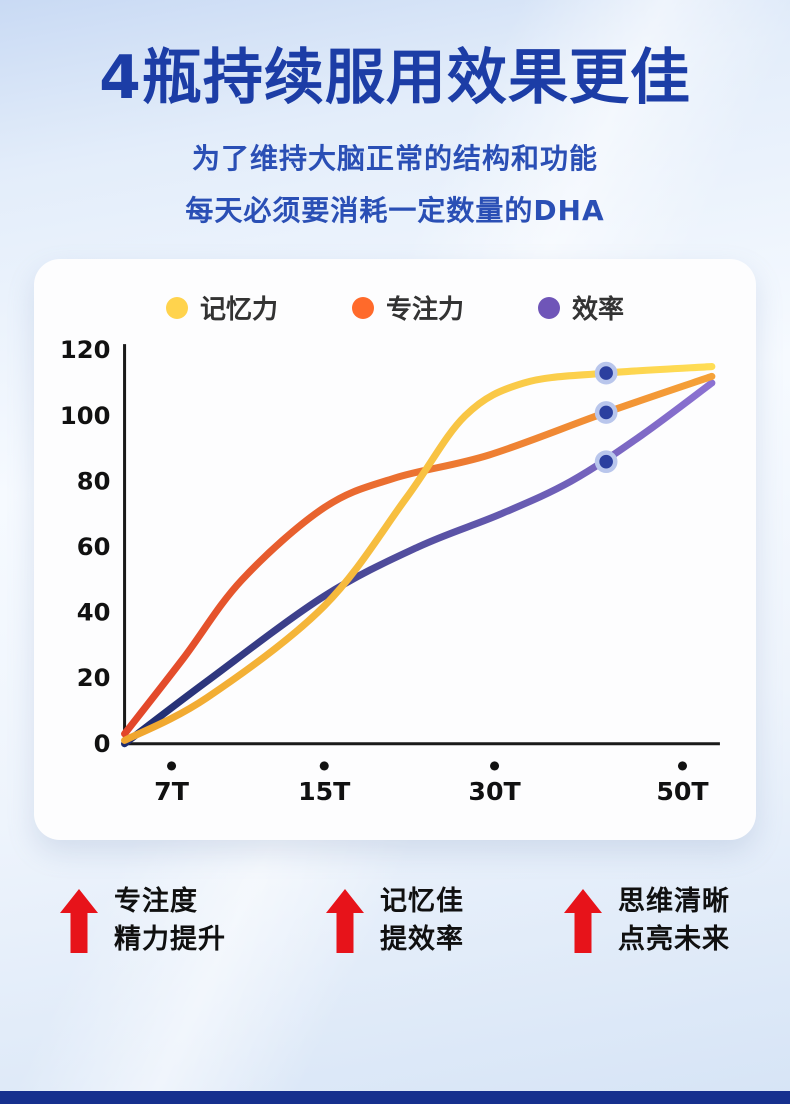 The width and height of the screenshot is (790, 1104). What do you see at coordinates (176, 307) in the screenshot?
I see `legend-dot-memory-icon` at bounding box center [176, 307].